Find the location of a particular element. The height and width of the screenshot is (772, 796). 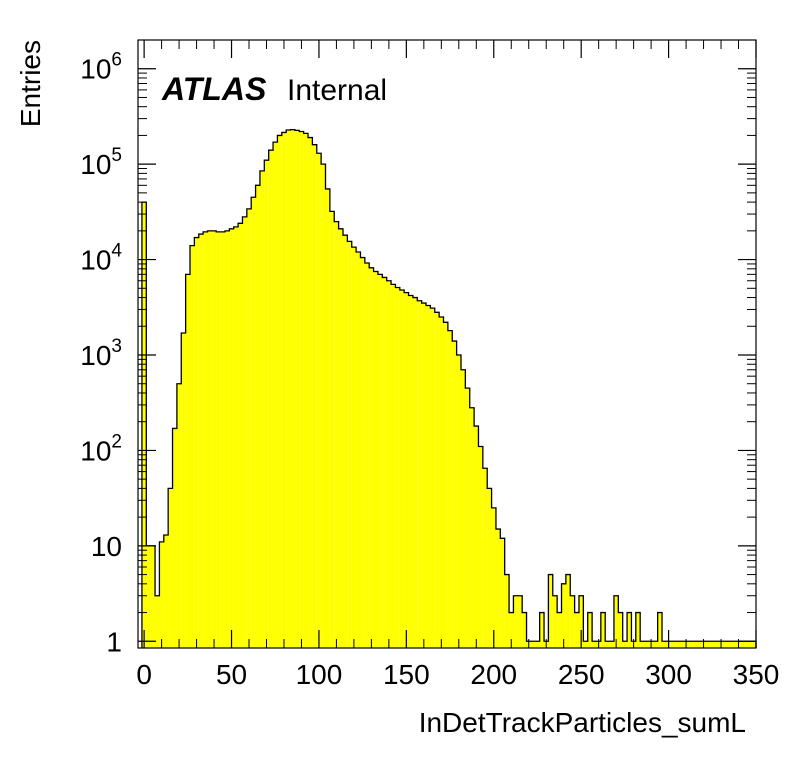

y-tick-label: 10 is located at coordinates (106, 546).